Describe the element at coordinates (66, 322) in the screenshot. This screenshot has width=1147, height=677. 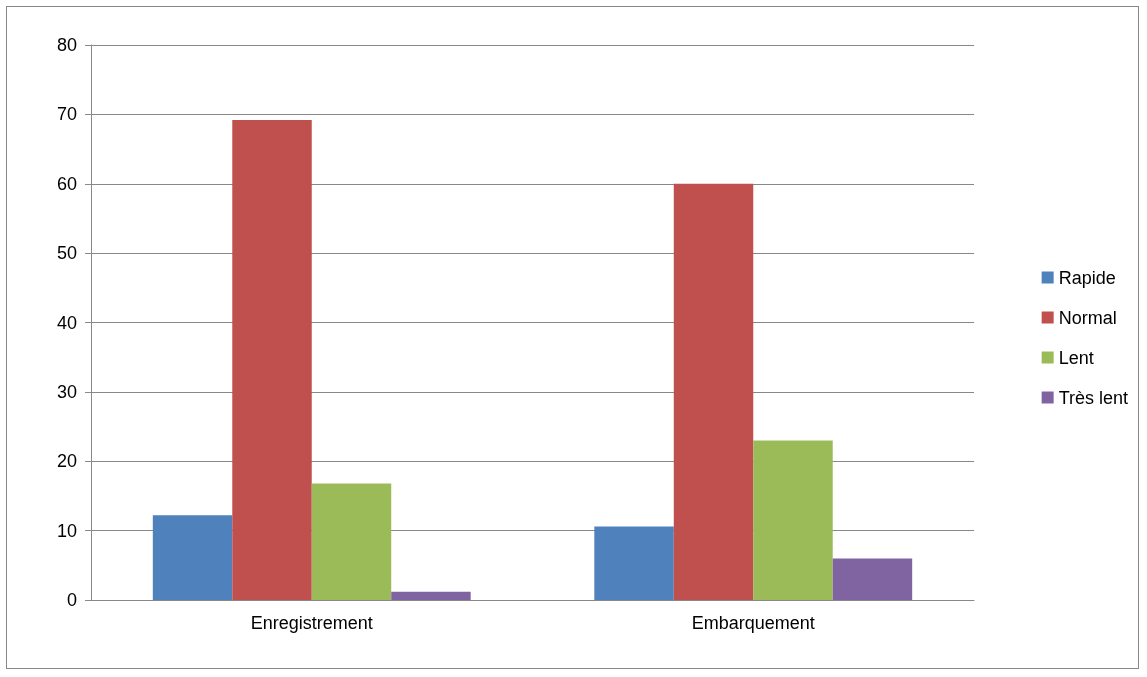
I see `y-tick-label: 40` at that location.